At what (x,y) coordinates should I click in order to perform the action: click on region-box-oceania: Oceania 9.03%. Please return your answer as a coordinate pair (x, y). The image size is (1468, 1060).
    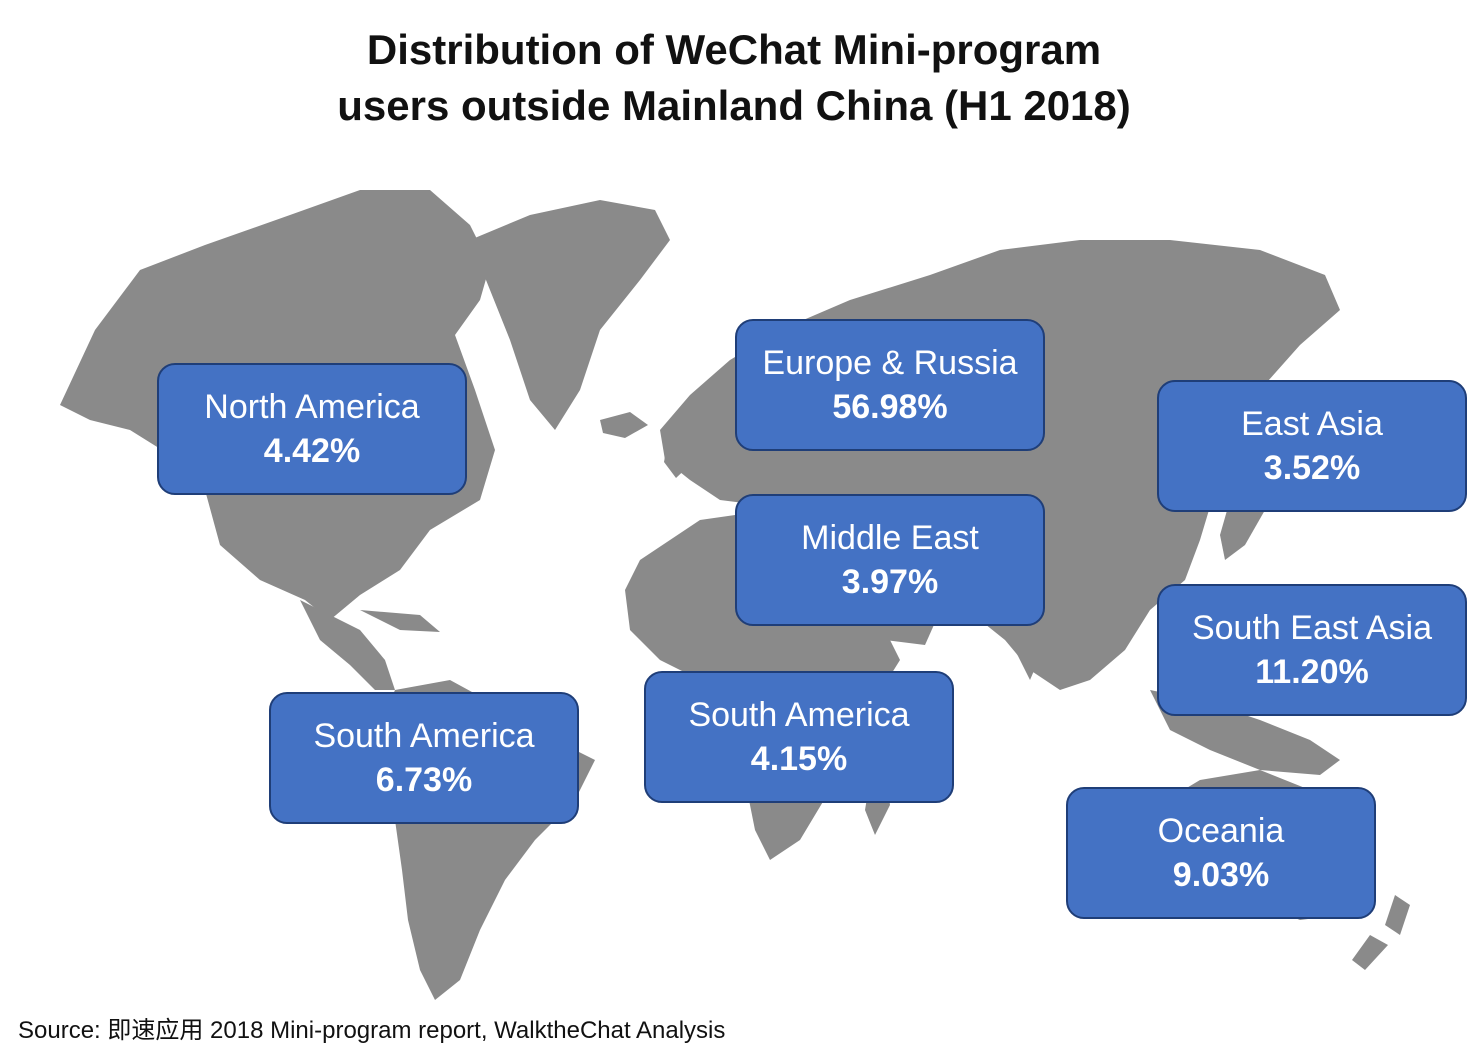
    Looking at the image, I should click on (1221, 853).